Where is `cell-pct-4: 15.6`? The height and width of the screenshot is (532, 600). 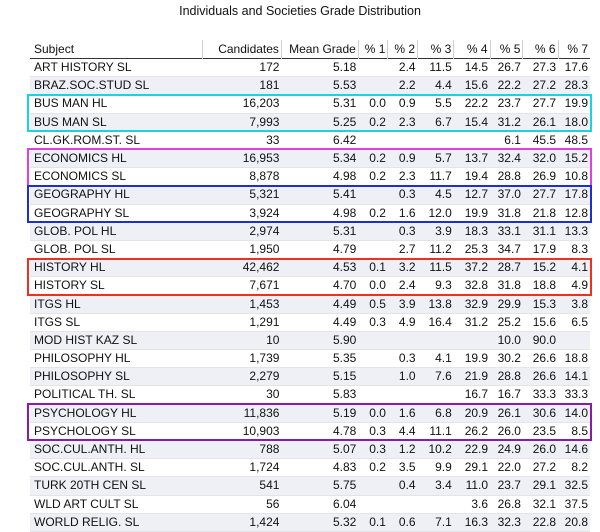
cell-pct-4: 15.6 is located at coordinates (472, 86).